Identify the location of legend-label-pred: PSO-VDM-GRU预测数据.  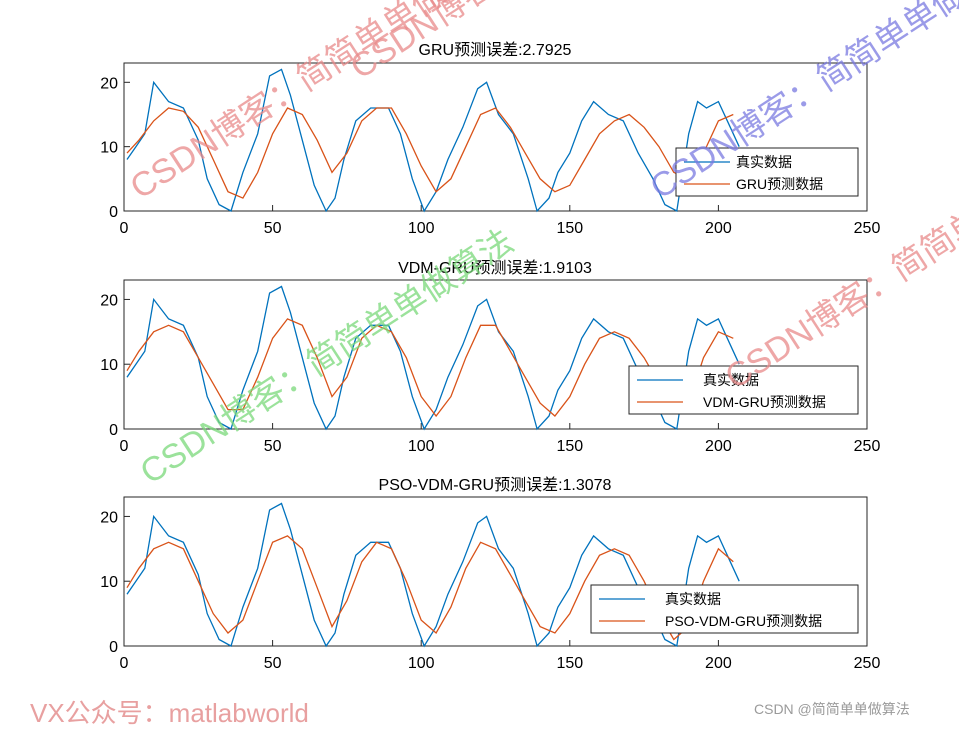
(743, 621).